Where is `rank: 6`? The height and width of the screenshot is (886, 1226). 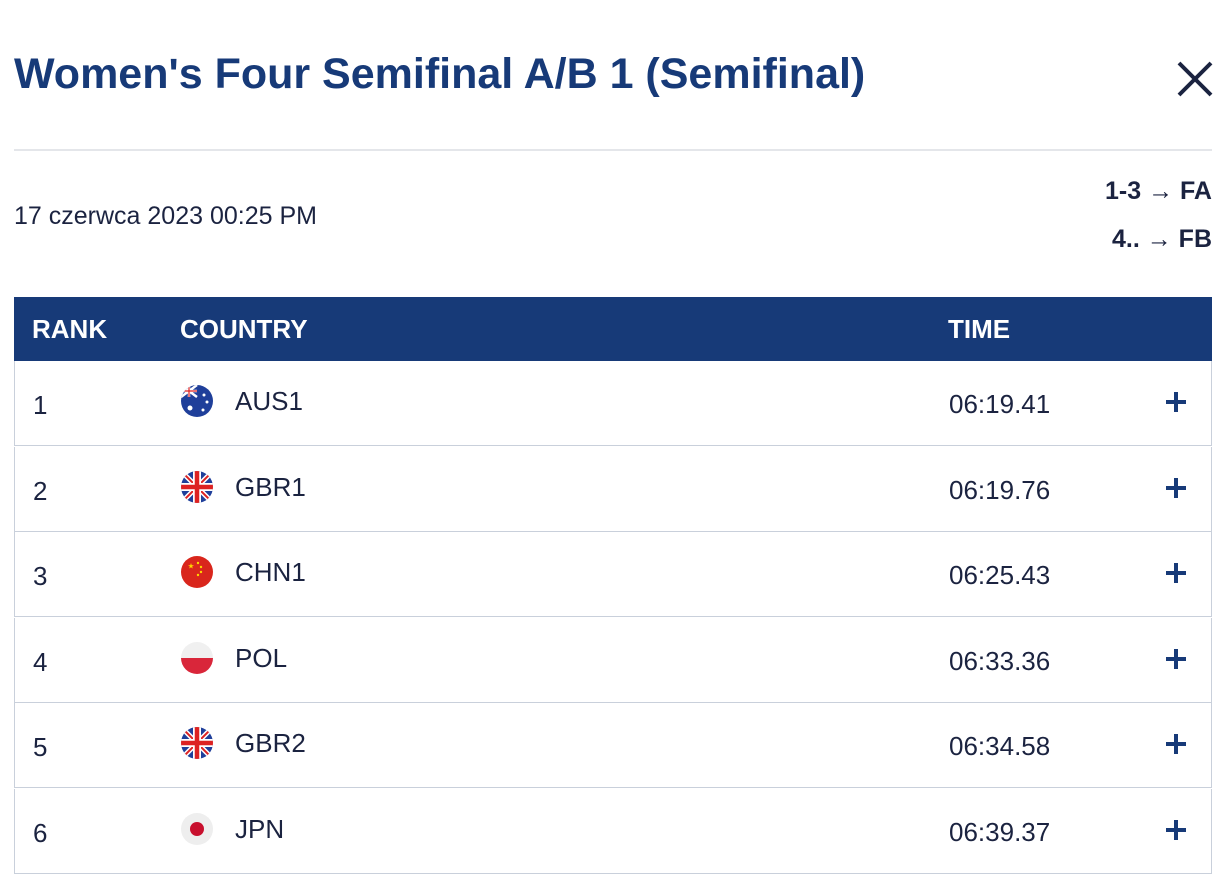
rank: 6 is located at coordinates (40, 832).